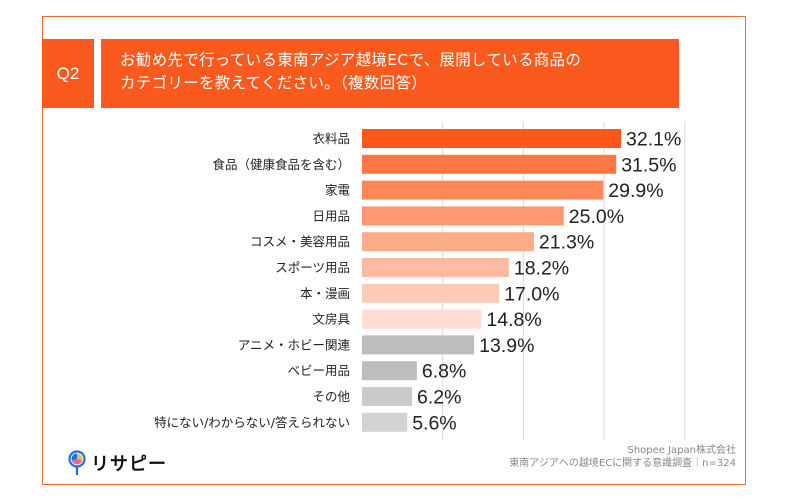  What do you see at coordinates (77, 462) in the screenshot?
I see `pin-chart-icon` at bounding box center [77, 462].